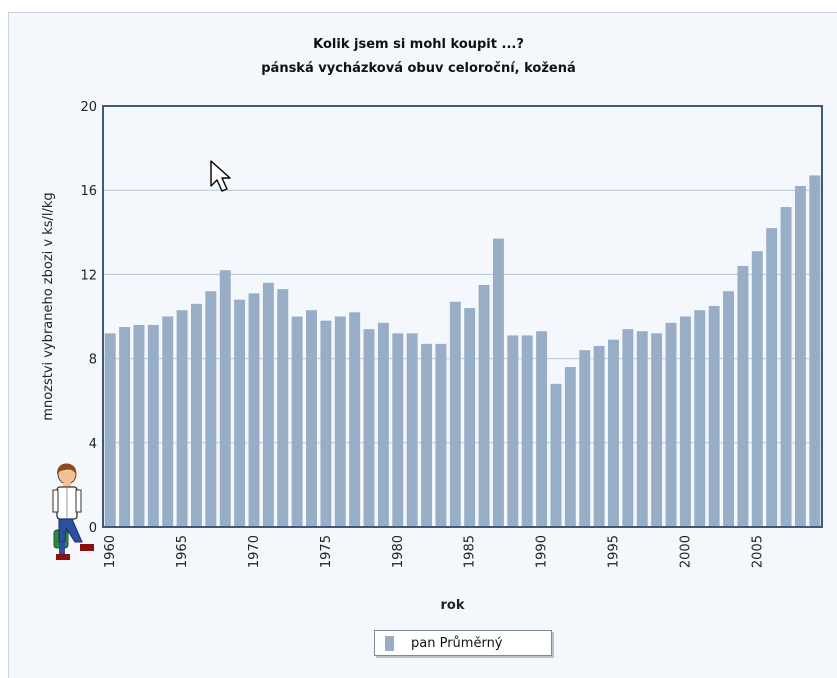  What do you see at coordinates (470, 551) in the screenshot?
I see `x-tick-label: 1985` at bounding box center [470, 551].